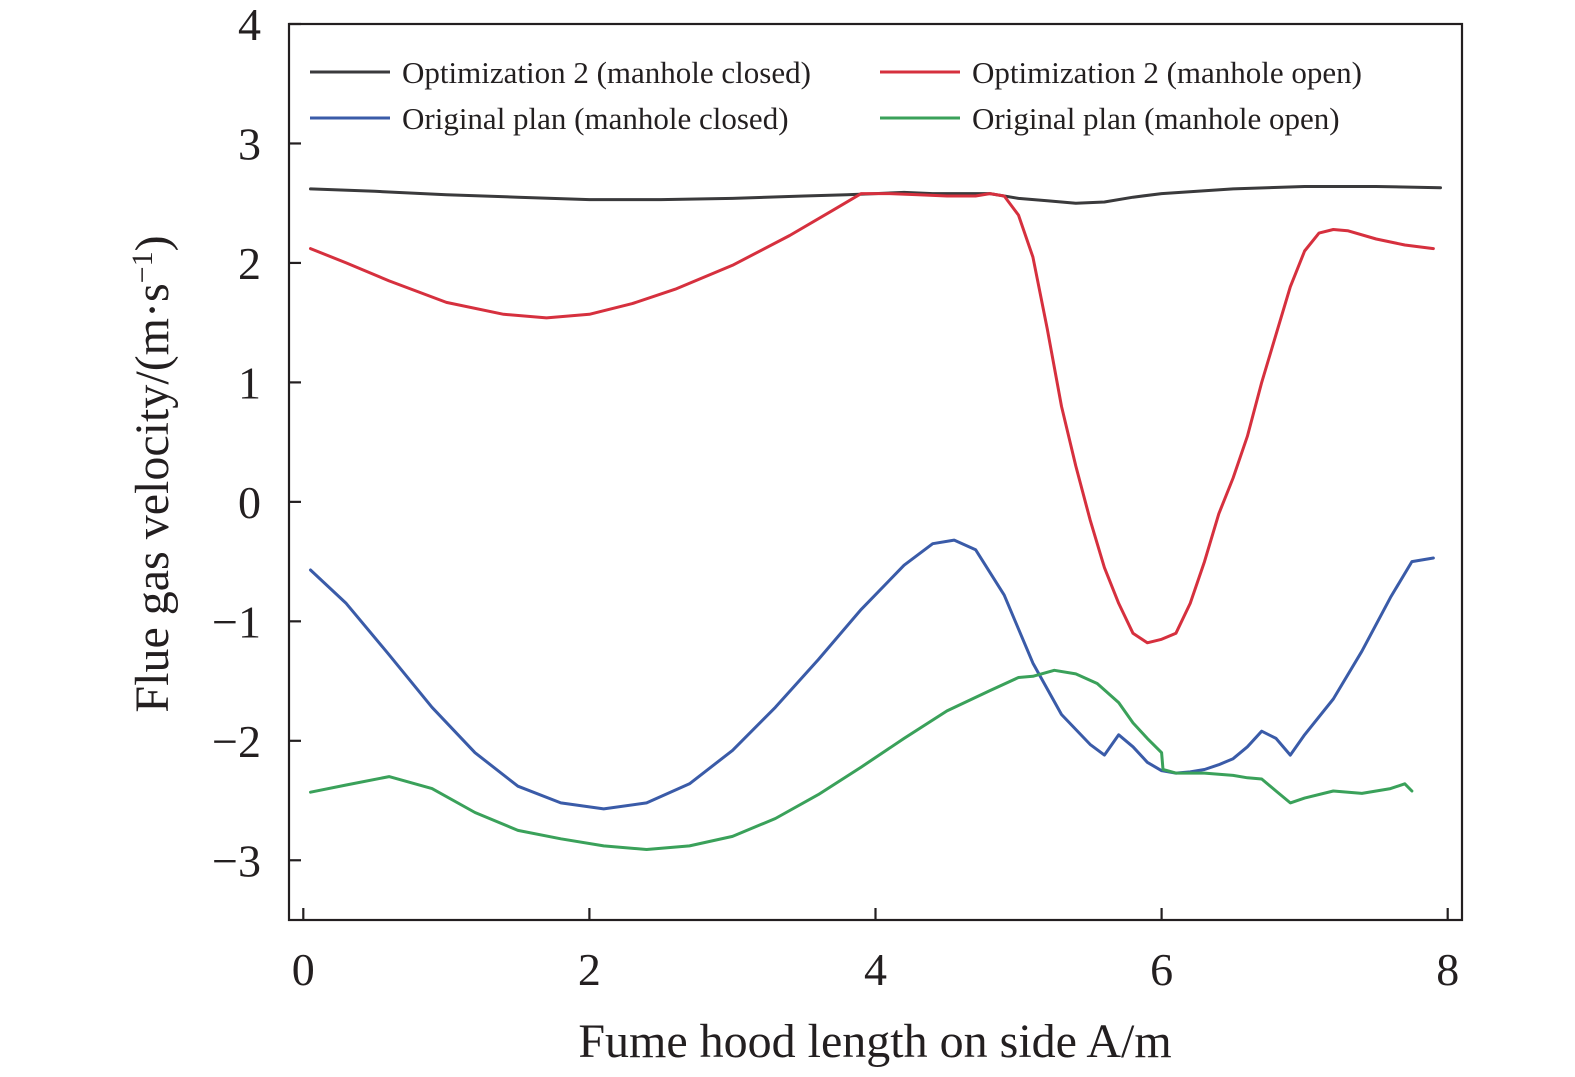 The width and height of the screenshot is (1575, 1077). Describe the element at coordinates (875, 969) in the screenshot. I see `x-tick-label: 4` at that location.